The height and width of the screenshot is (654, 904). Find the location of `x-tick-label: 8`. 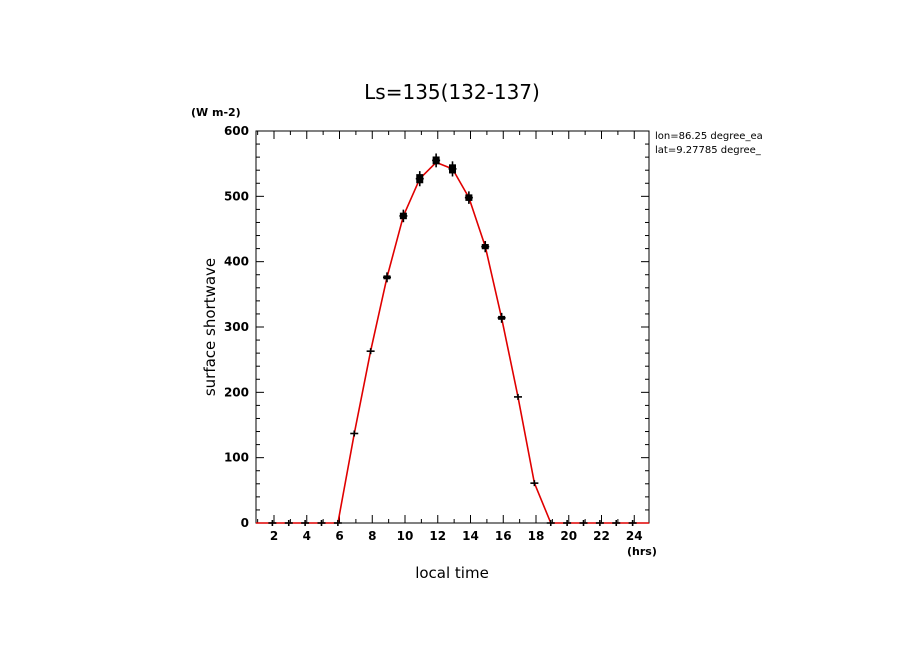

x-tick-label: 8 is located at coordinates (372, 536).